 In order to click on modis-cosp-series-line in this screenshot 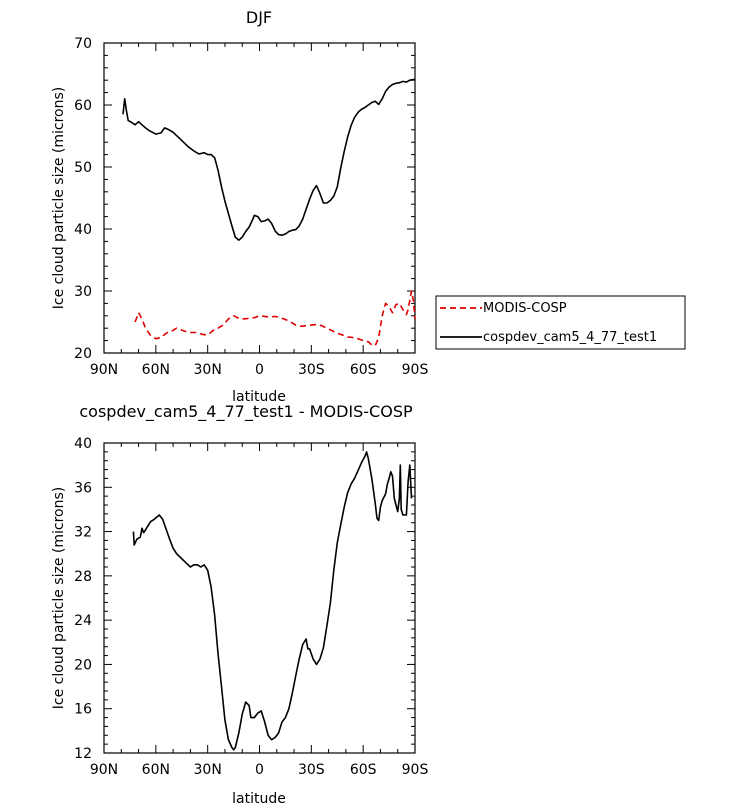, I will do `click(275, 318)`.